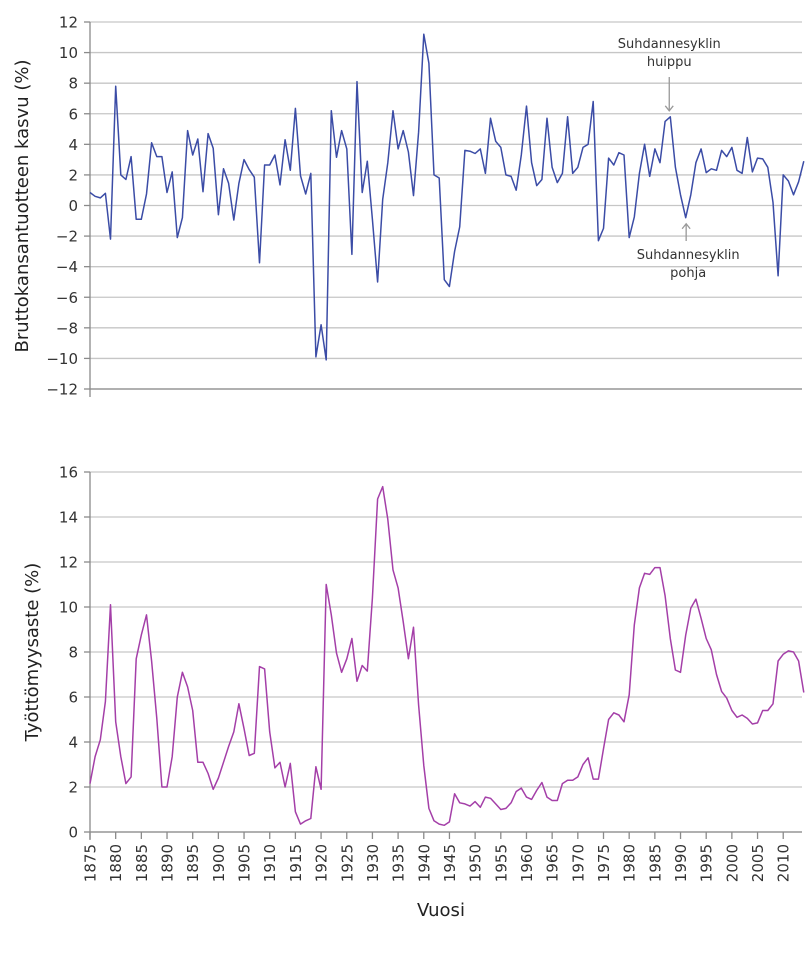 The height and width of the screenshot is (958, 810). Describe the element at coordinates (604, 863) in the screenshot. I see `x-tick-label: 1975` at that location.